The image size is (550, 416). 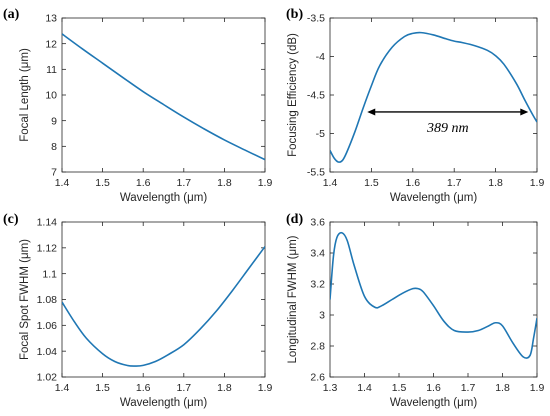 I want to click on y-tick-label: 2.8, so click(x=317, y=347).